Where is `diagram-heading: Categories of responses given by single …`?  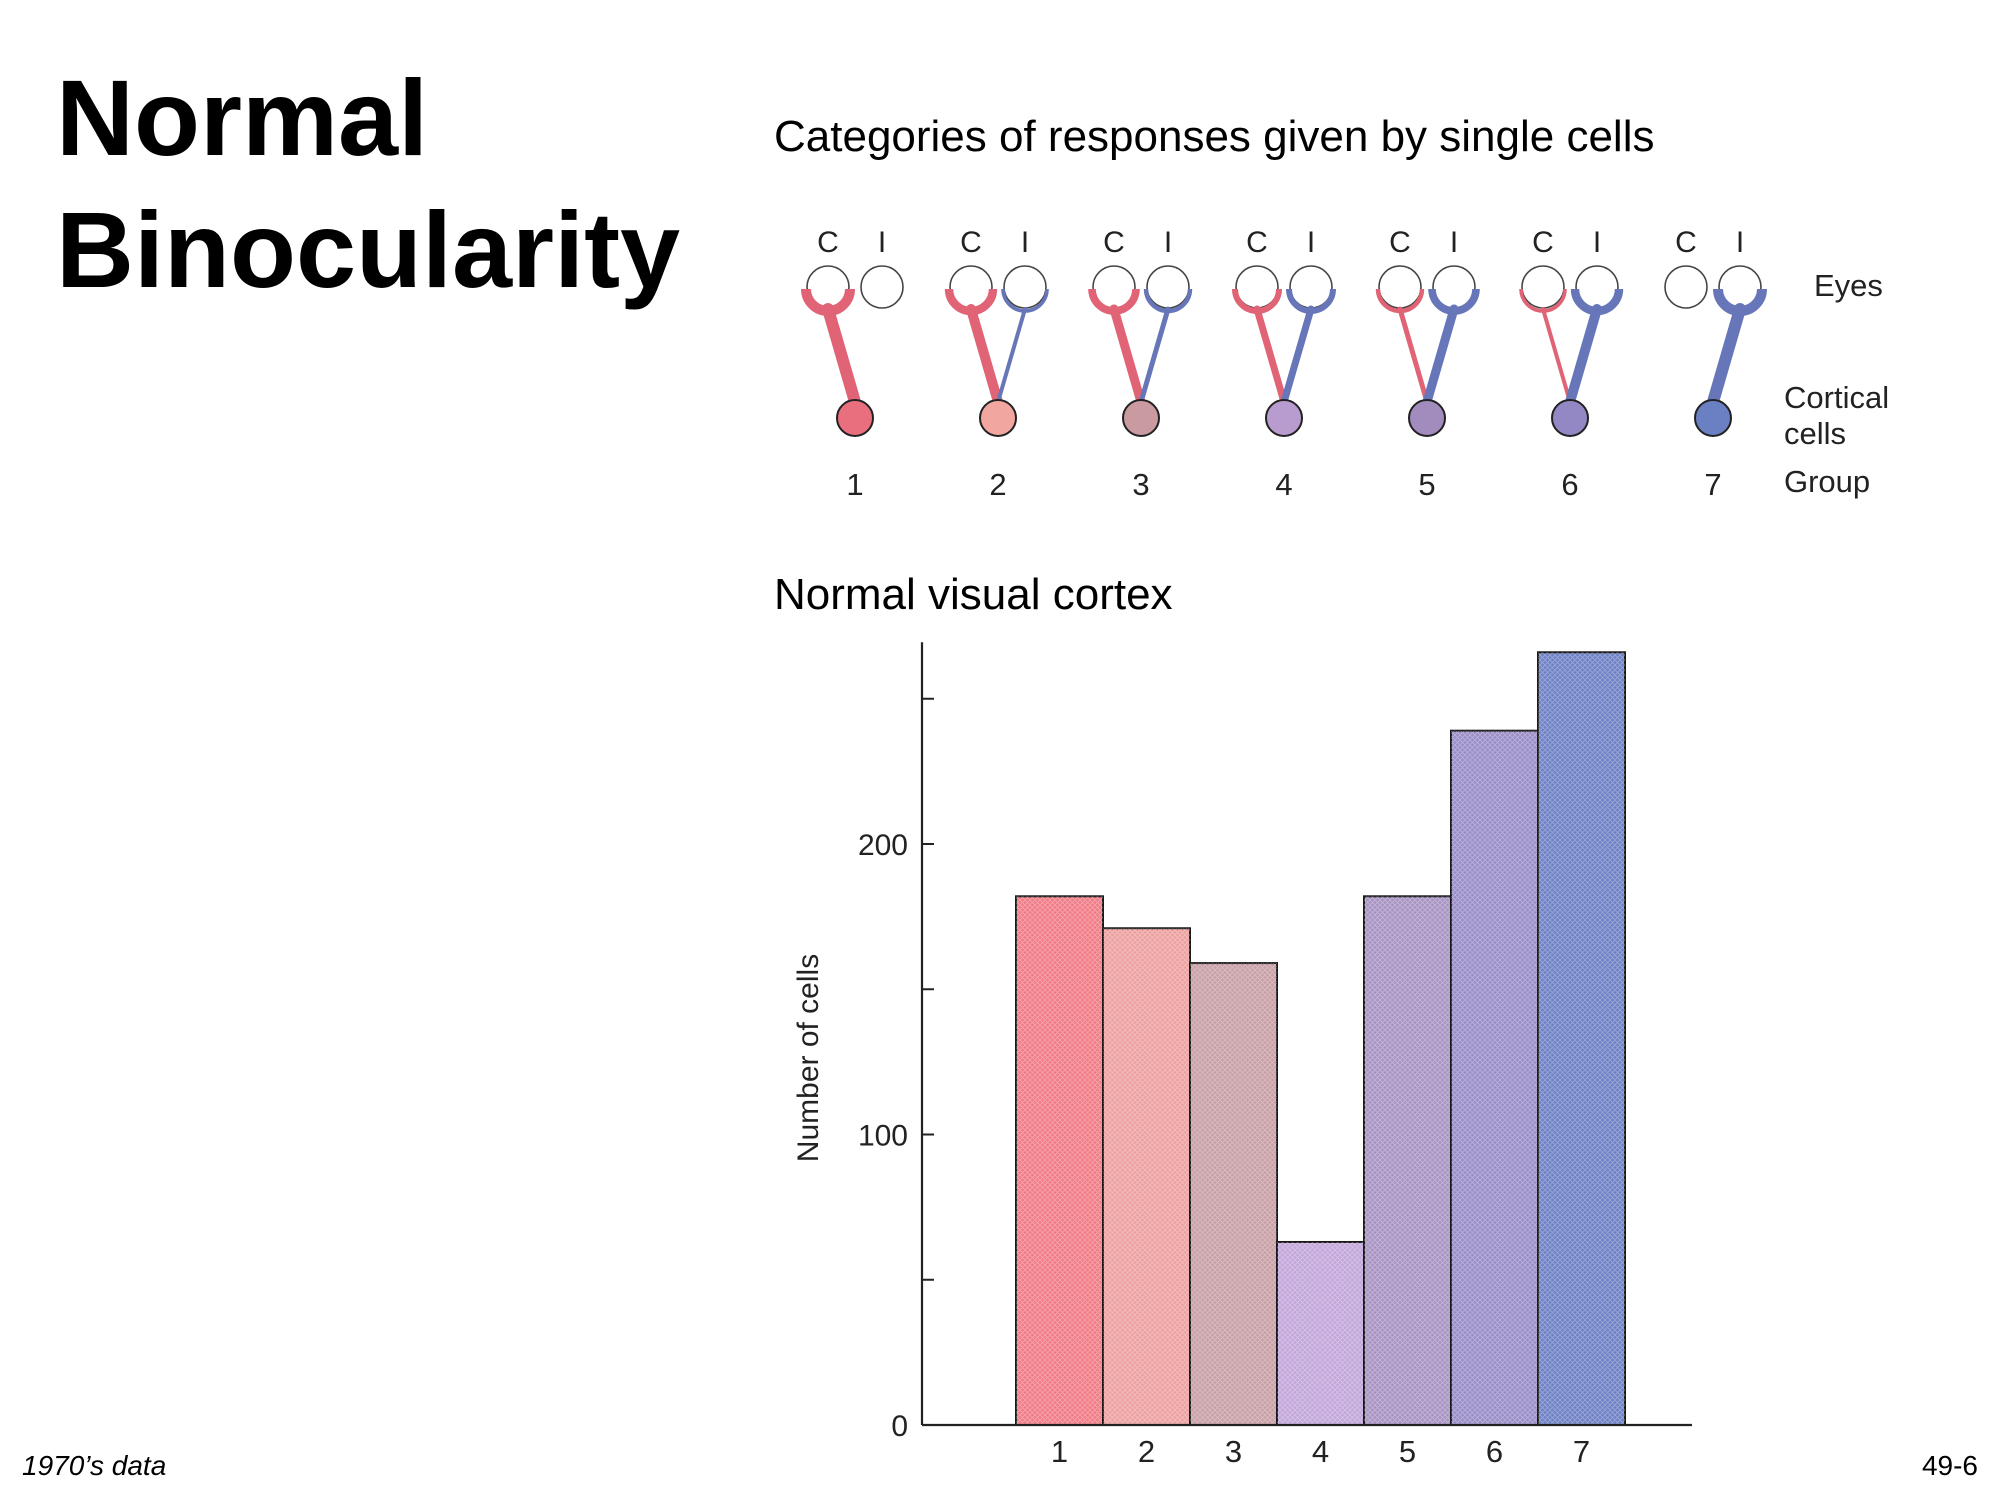 diagram-heading: Categories of responses given by single … is located at coordinates (1214, 136).